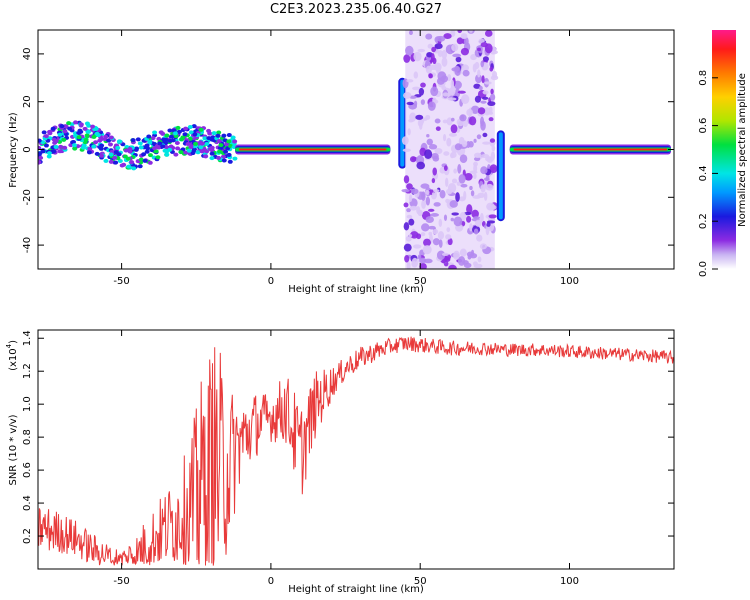  I want to click on snr-y-tick-label: 0.4, so click(27, 503).